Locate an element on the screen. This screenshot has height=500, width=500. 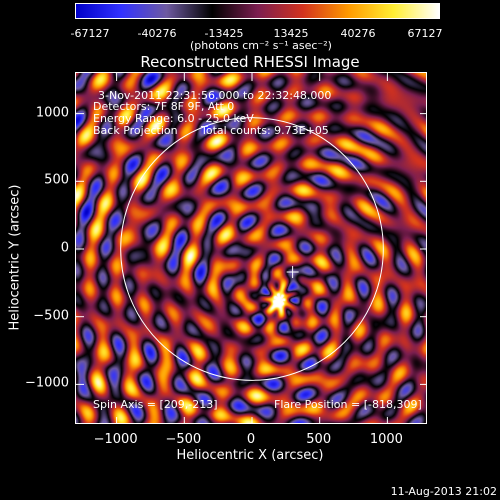
annotation-spin-axis: Spin Axis = [209,-213] is located at coordinates (155, 404).